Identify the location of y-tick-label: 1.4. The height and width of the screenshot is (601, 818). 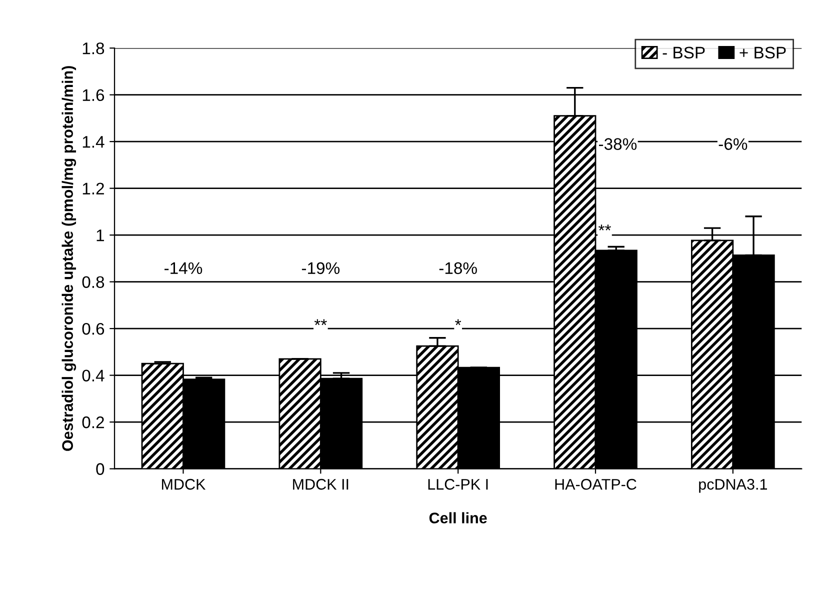
(93, 142).